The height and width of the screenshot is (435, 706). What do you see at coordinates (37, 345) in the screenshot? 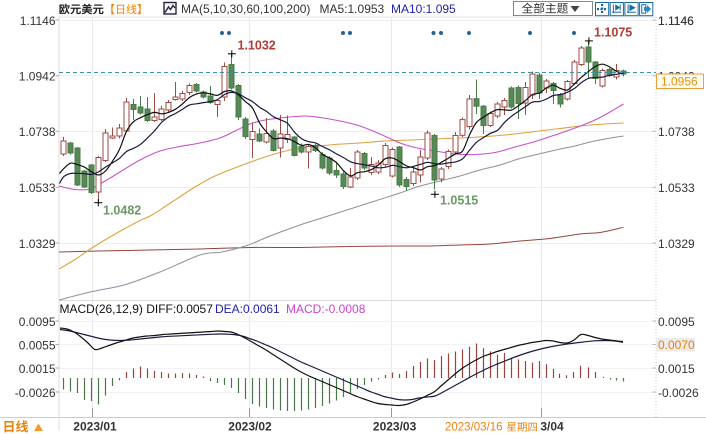
I see `svg-text: 0.0055` at bounding box center [37, 345].